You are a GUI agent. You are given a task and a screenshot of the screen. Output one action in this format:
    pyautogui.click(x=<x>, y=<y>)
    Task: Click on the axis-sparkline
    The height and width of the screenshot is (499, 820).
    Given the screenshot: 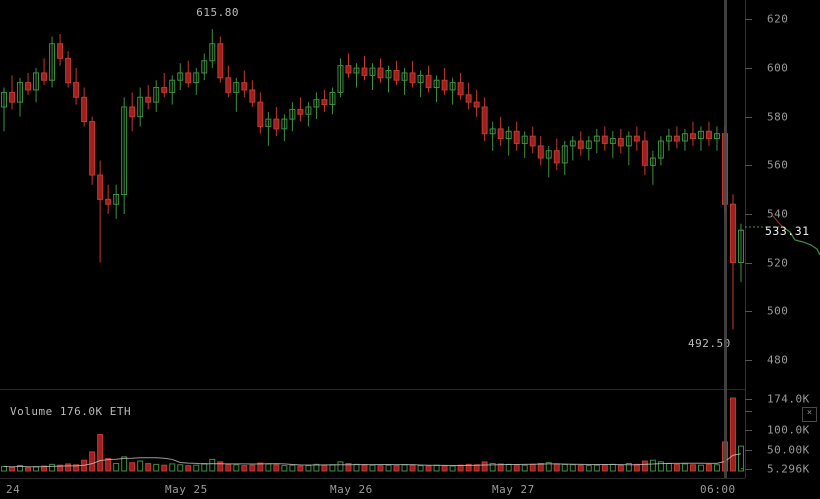 What is the action you would take?
    pyautogui.click(x=782, y=235)
    